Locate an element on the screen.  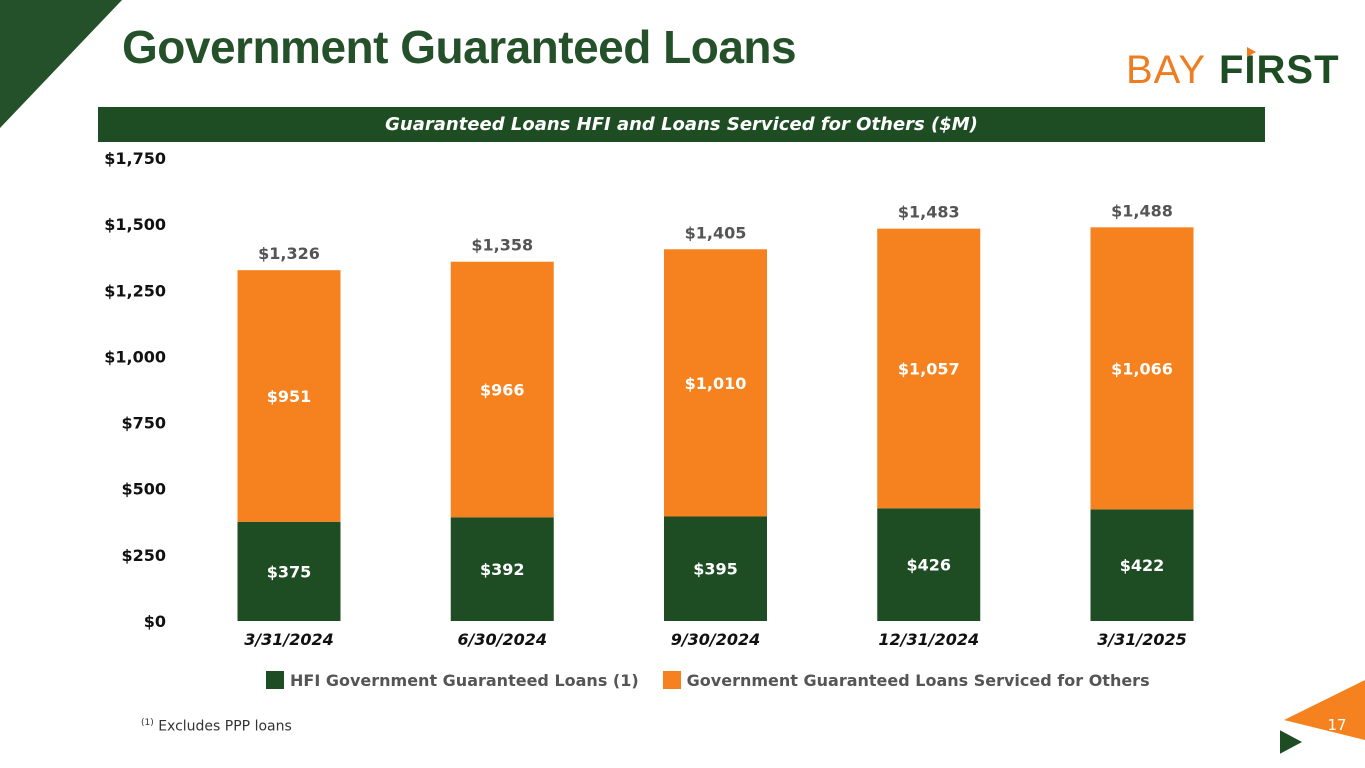
x-tick-label: 3/31/2024 is located at coordinates (289, 639).